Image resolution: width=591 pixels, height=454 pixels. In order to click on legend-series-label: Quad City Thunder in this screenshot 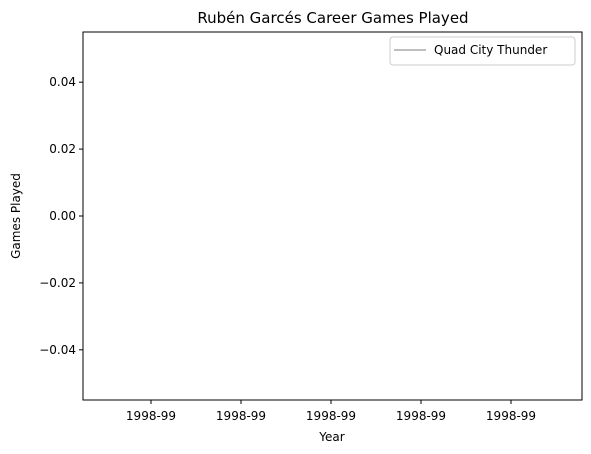, I will do `click(490, 50)`.